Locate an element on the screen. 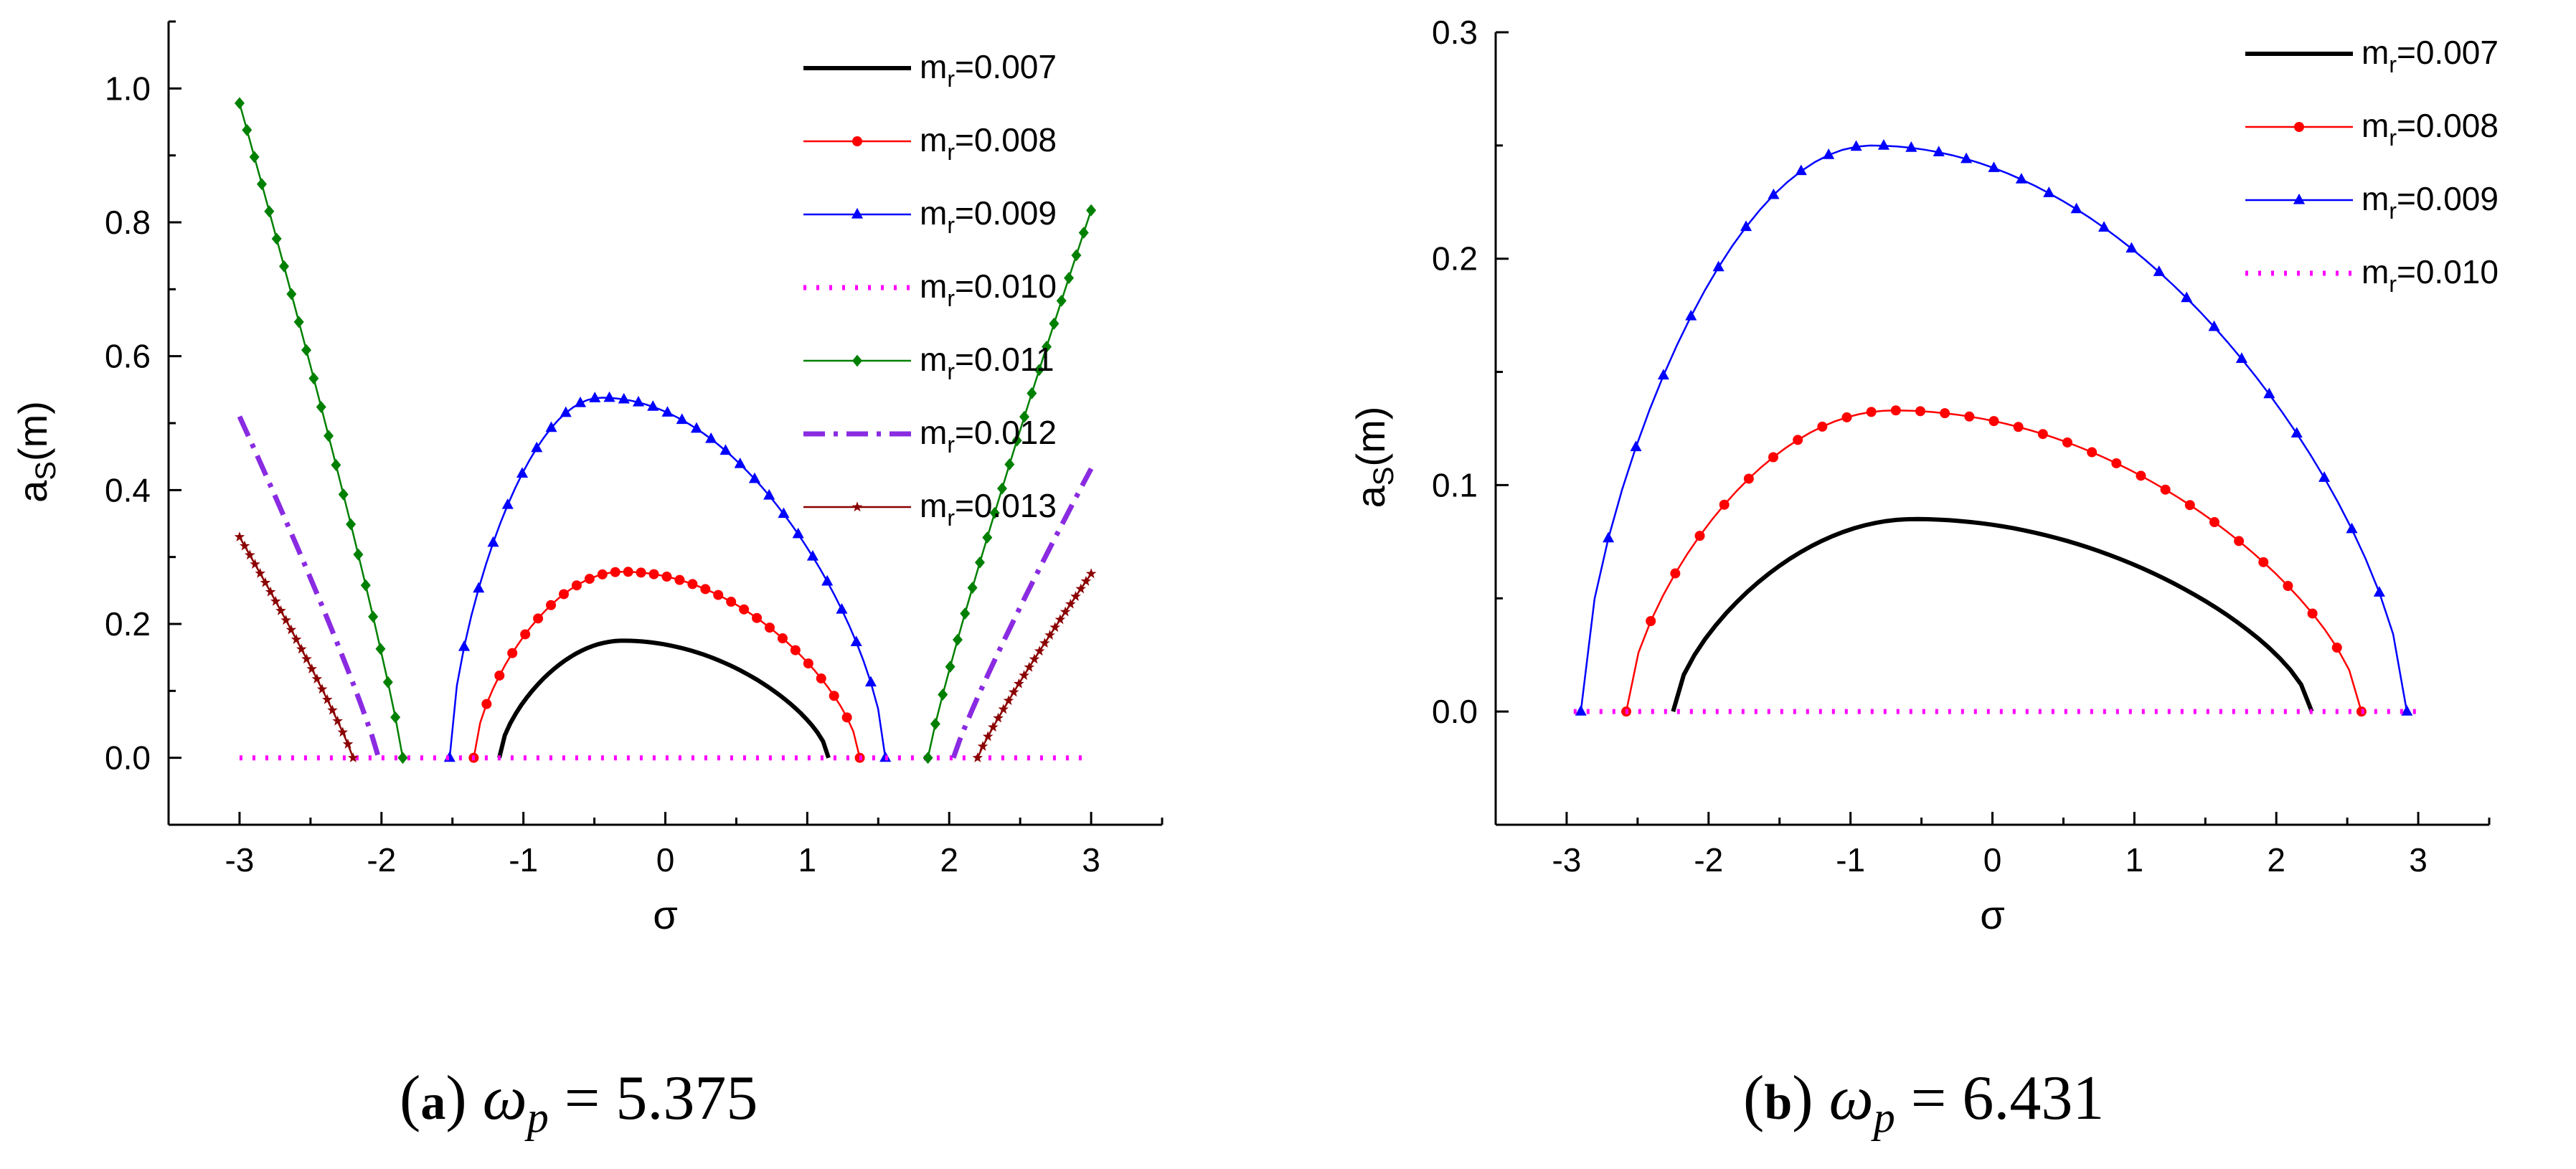  chart-a-xlabel: σ is located at coordinates (665, 914).